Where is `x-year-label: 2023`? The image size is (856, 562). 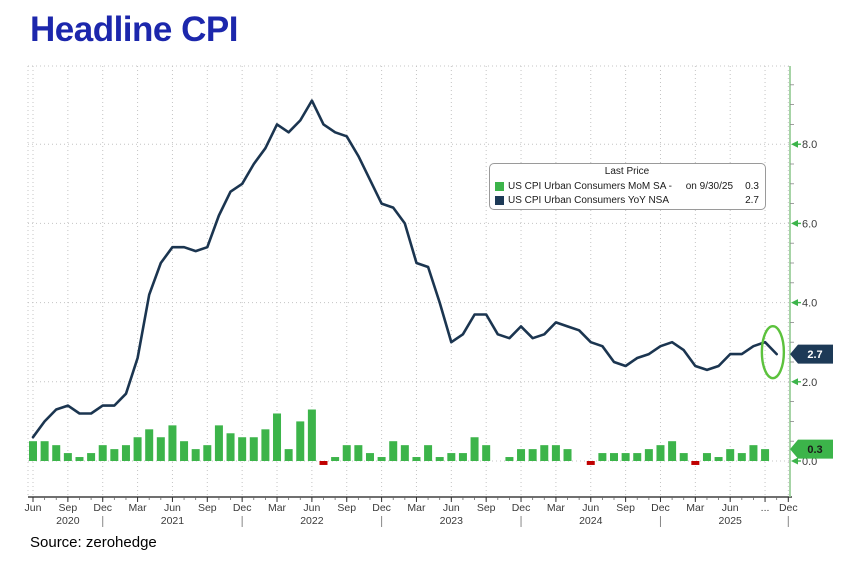 x-year-label: 2023 is located at coordinates (452, 521).